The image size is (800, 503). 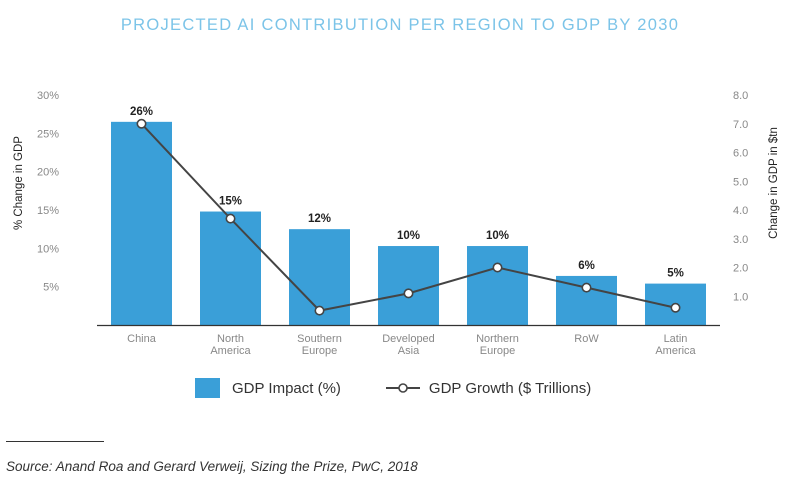 What do you see at coordinates (409, 351) in the screenshot?
I see `category-label: Asia` at bounding box center [409, 351].